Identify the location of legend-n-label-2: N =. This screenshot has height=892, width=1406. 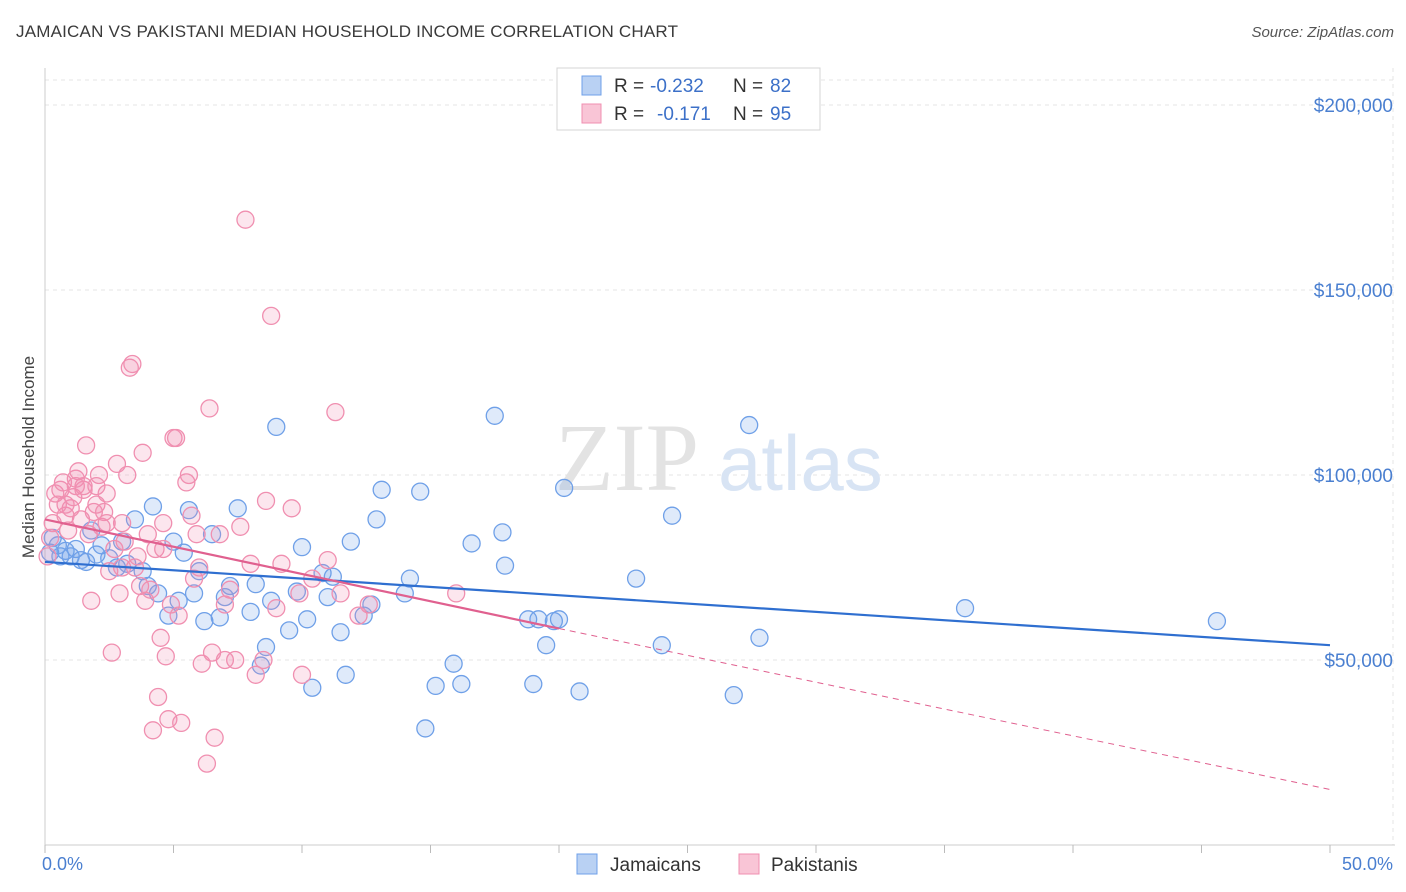
(748, 114).